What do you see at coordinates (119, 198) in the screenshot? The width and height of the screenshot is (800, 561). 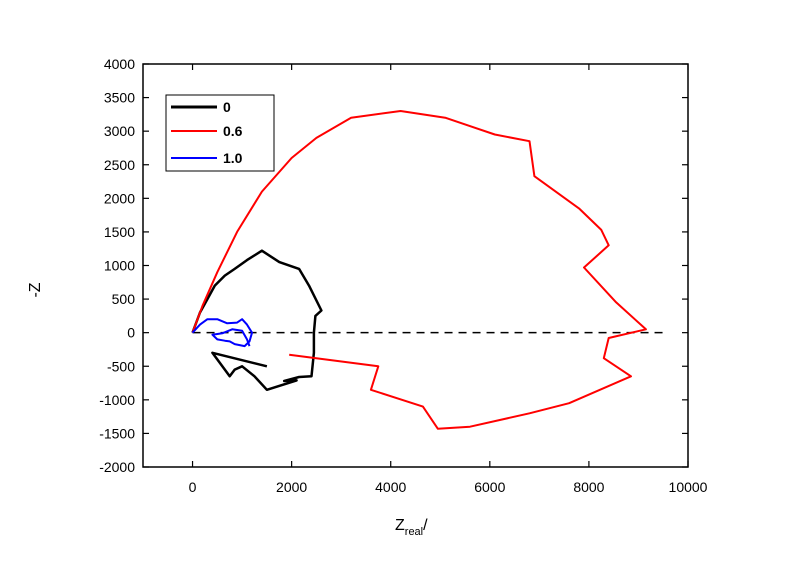 I see `y-tick-label: 2000` at bounding box center [119, 198].